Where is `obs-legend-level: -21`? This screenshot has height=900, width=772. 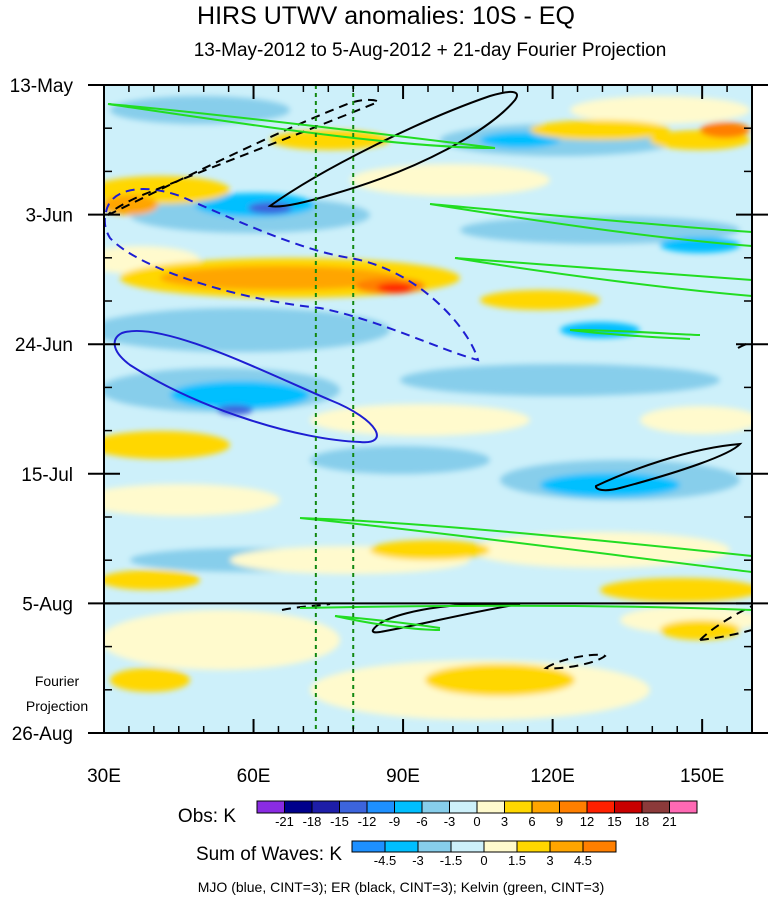
obs-legend-level: -21 is located at coordinates (284, 821).